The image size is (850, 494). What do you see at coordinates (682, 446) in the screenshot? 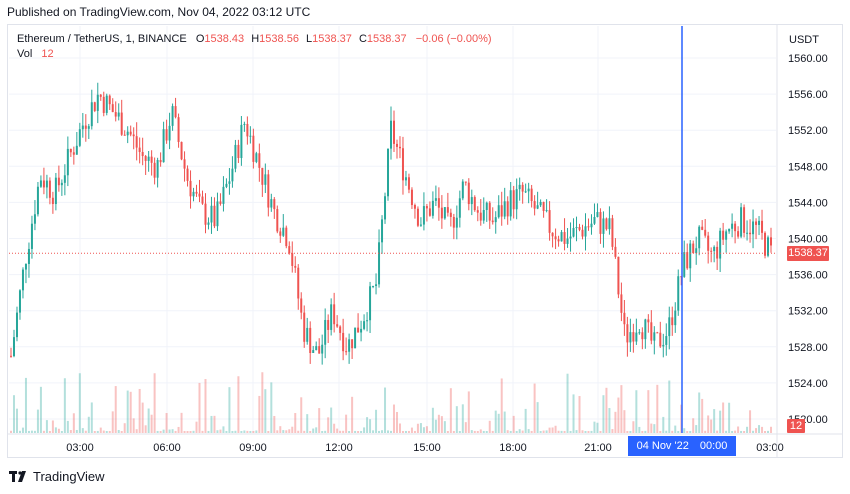
I see `crosshair-time-tag: 04 Nov '22 00:00` at bounding box center [682, 446].